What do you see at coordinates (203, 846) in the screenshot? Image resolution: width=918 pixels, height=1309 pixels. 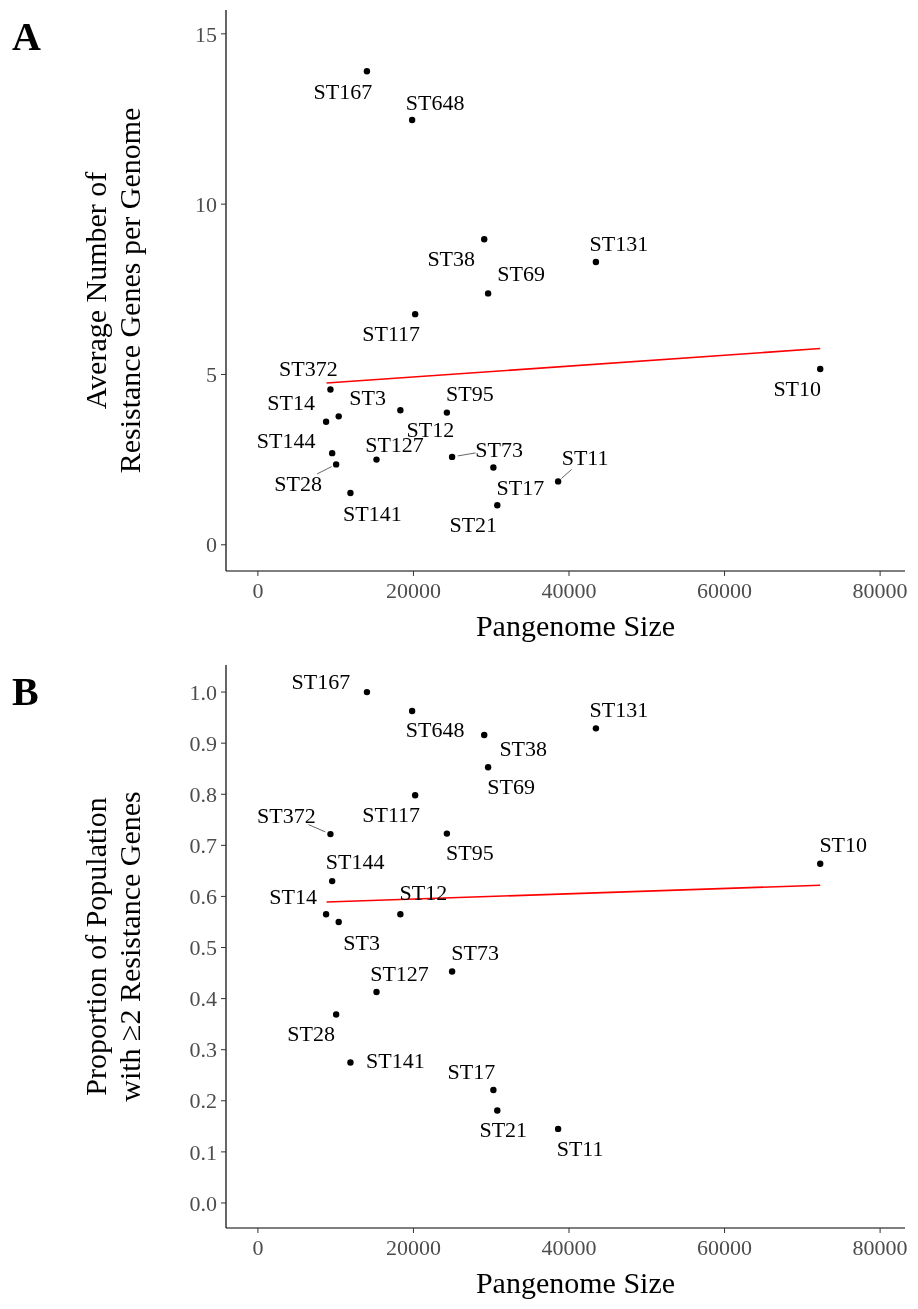 I see `y-tick-label: 0.7` at bounding box center [203, 846].